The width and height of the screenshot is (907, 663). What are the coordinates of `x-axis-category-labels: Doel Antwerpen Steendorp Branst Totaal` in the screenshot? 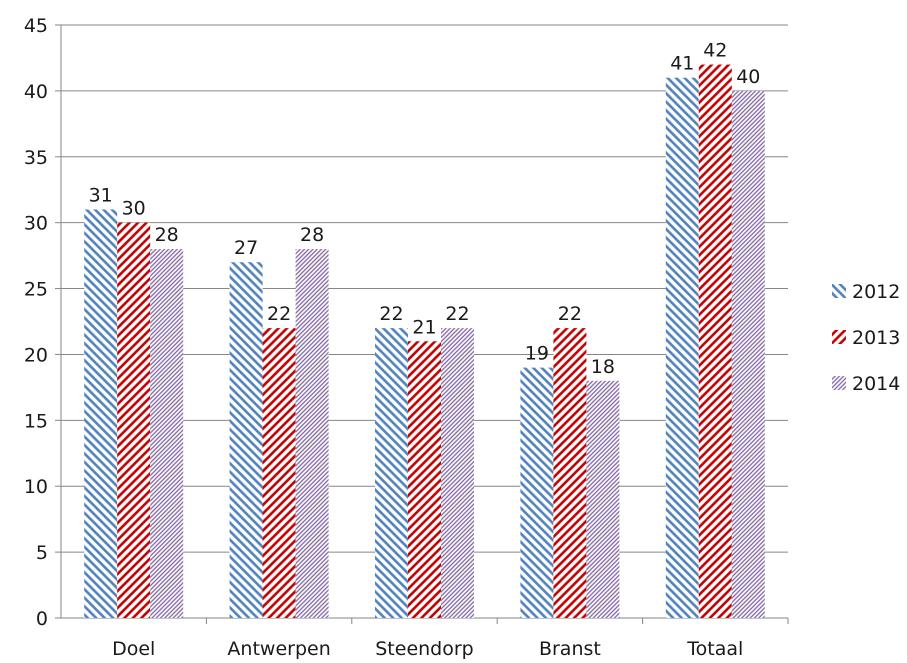 It's located at (427, 649).